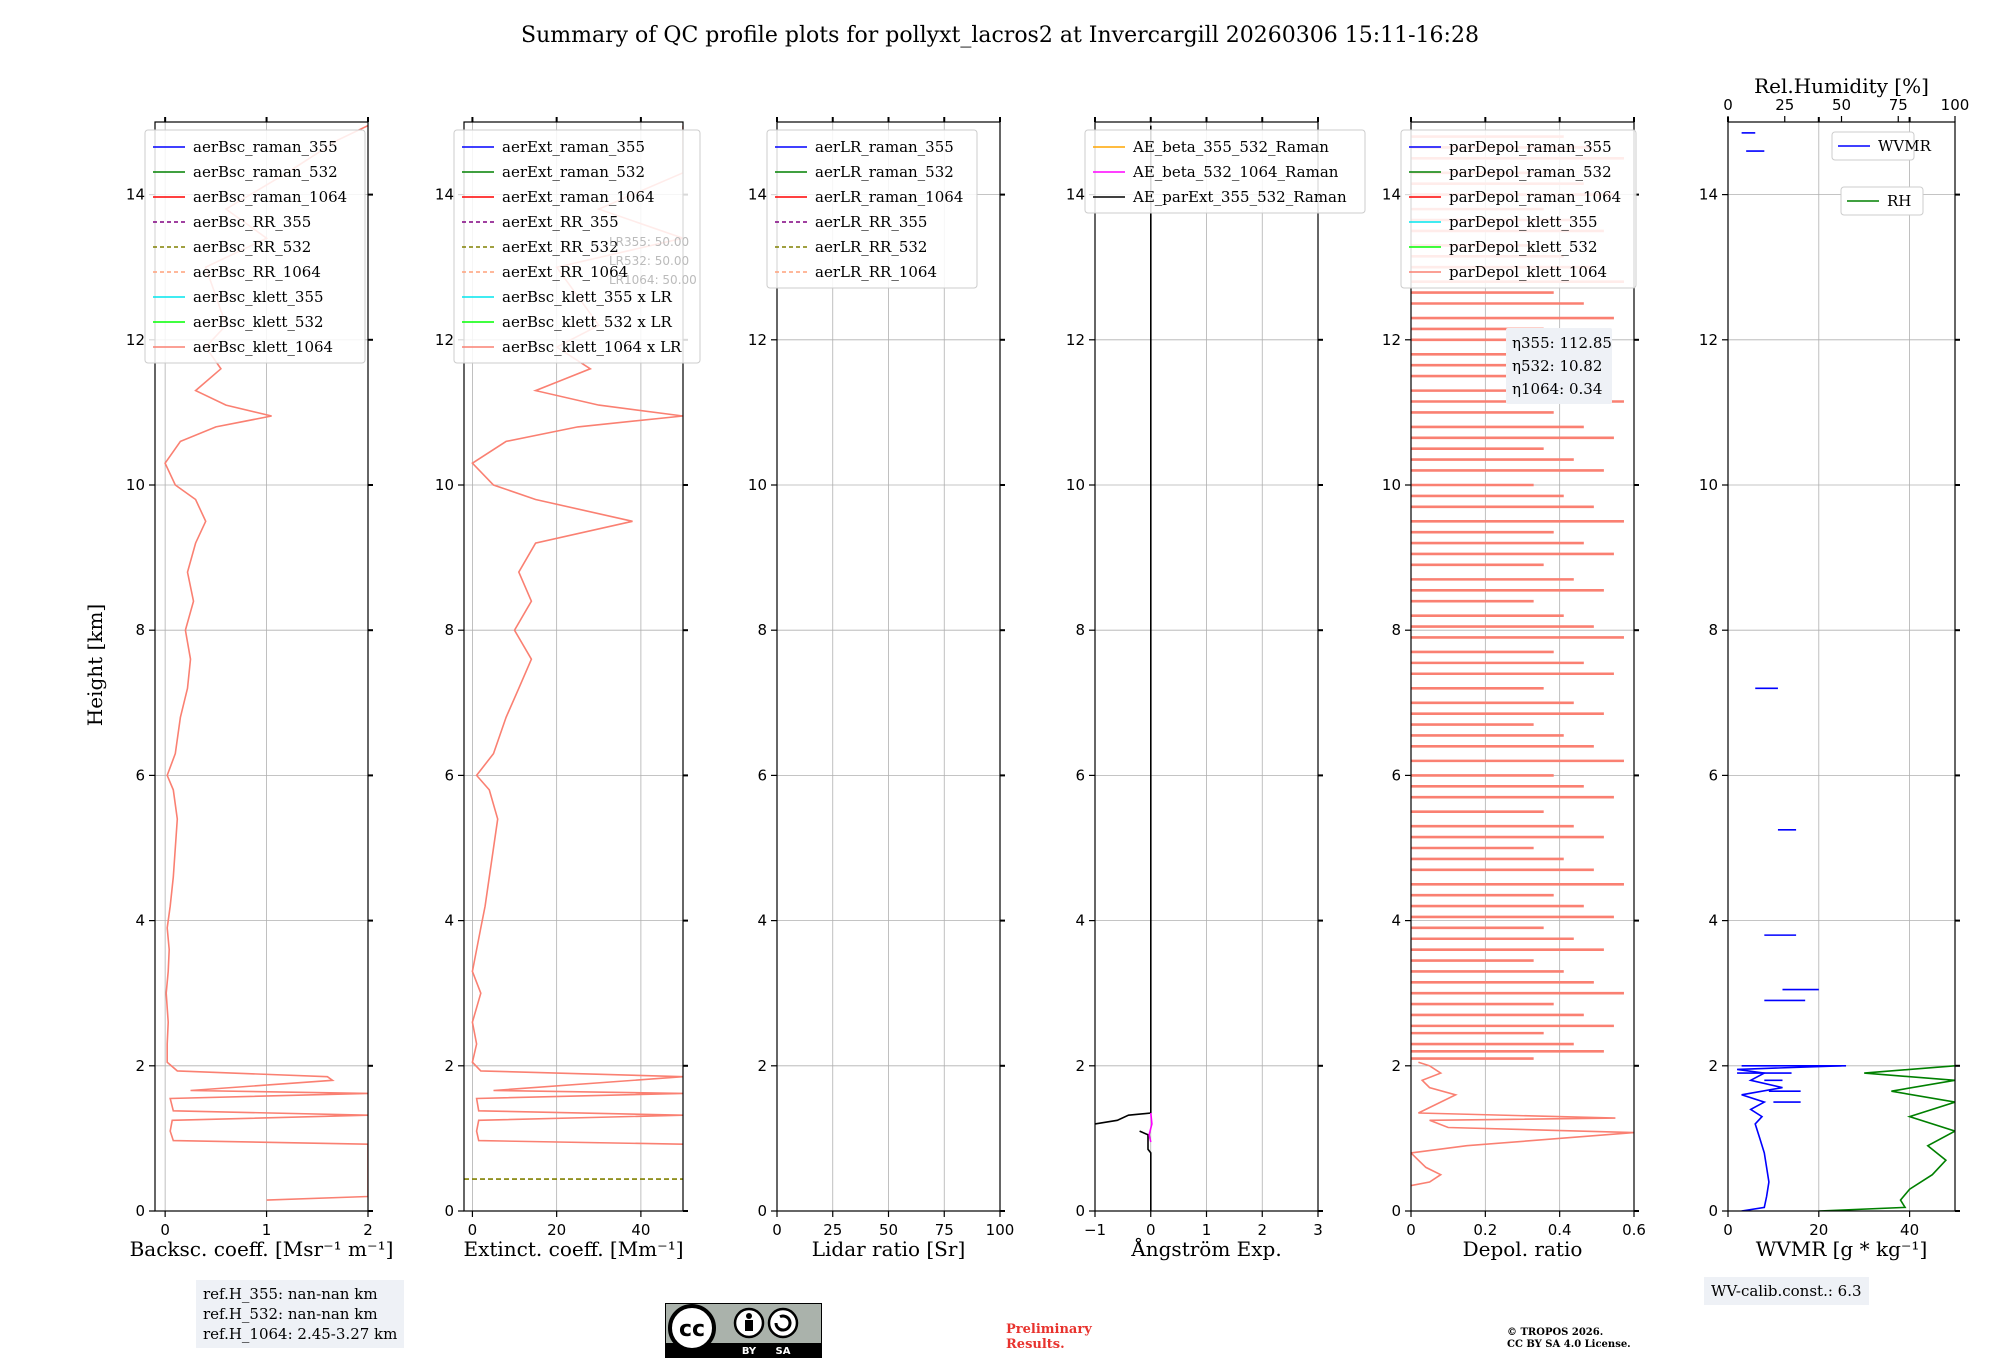 This screenshot has width=2000, height=1360. What do you see at coordinates (1728, 105) in the screenshot?
I see `top-x-tick-label: 0` at bounding box center [1728, 105].